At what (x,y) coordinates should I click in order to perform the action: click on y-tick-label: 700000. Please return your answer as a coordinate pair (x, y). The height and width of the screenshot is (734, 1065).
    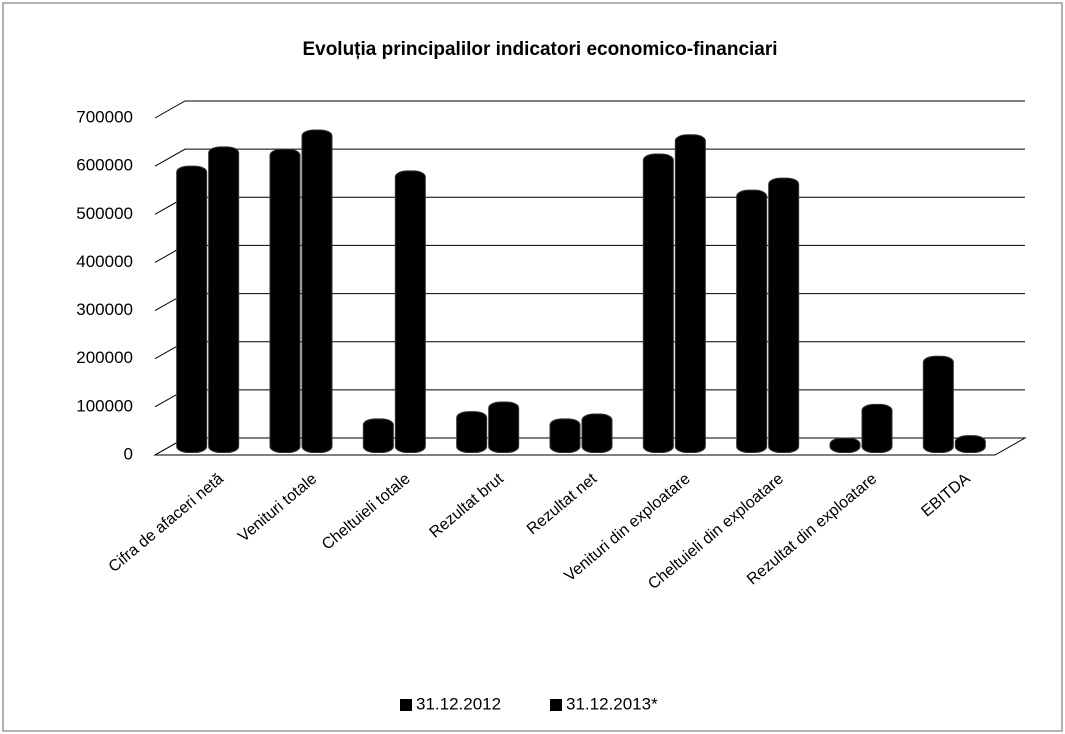
    Looking at the image, I should click on (104, 116).